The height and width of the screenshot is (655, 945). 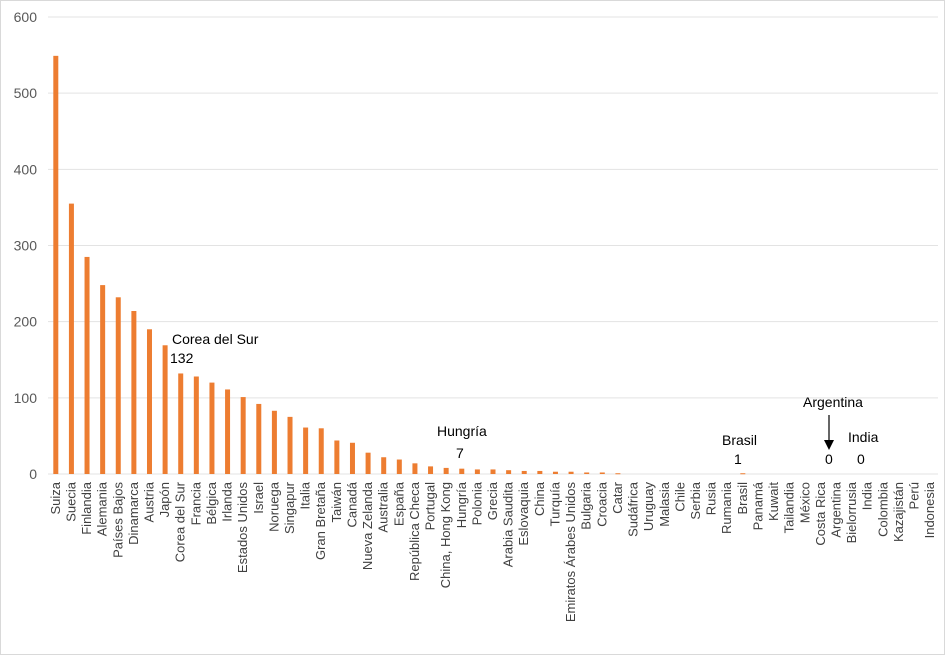 I want to click on x-tick-label: China, Hong Kong, so click(x=445, y=535).